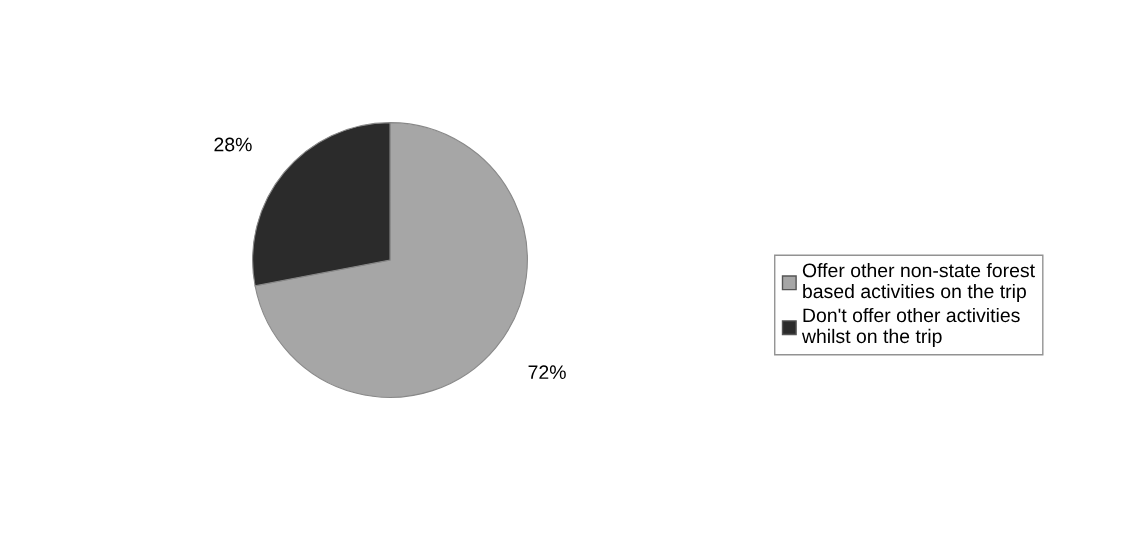 Image resolution: width=1124 pixels, height=538 pixels. Describe the element at coordinates (391, 260) in the screenshot. I see `pie-slice` at that location.